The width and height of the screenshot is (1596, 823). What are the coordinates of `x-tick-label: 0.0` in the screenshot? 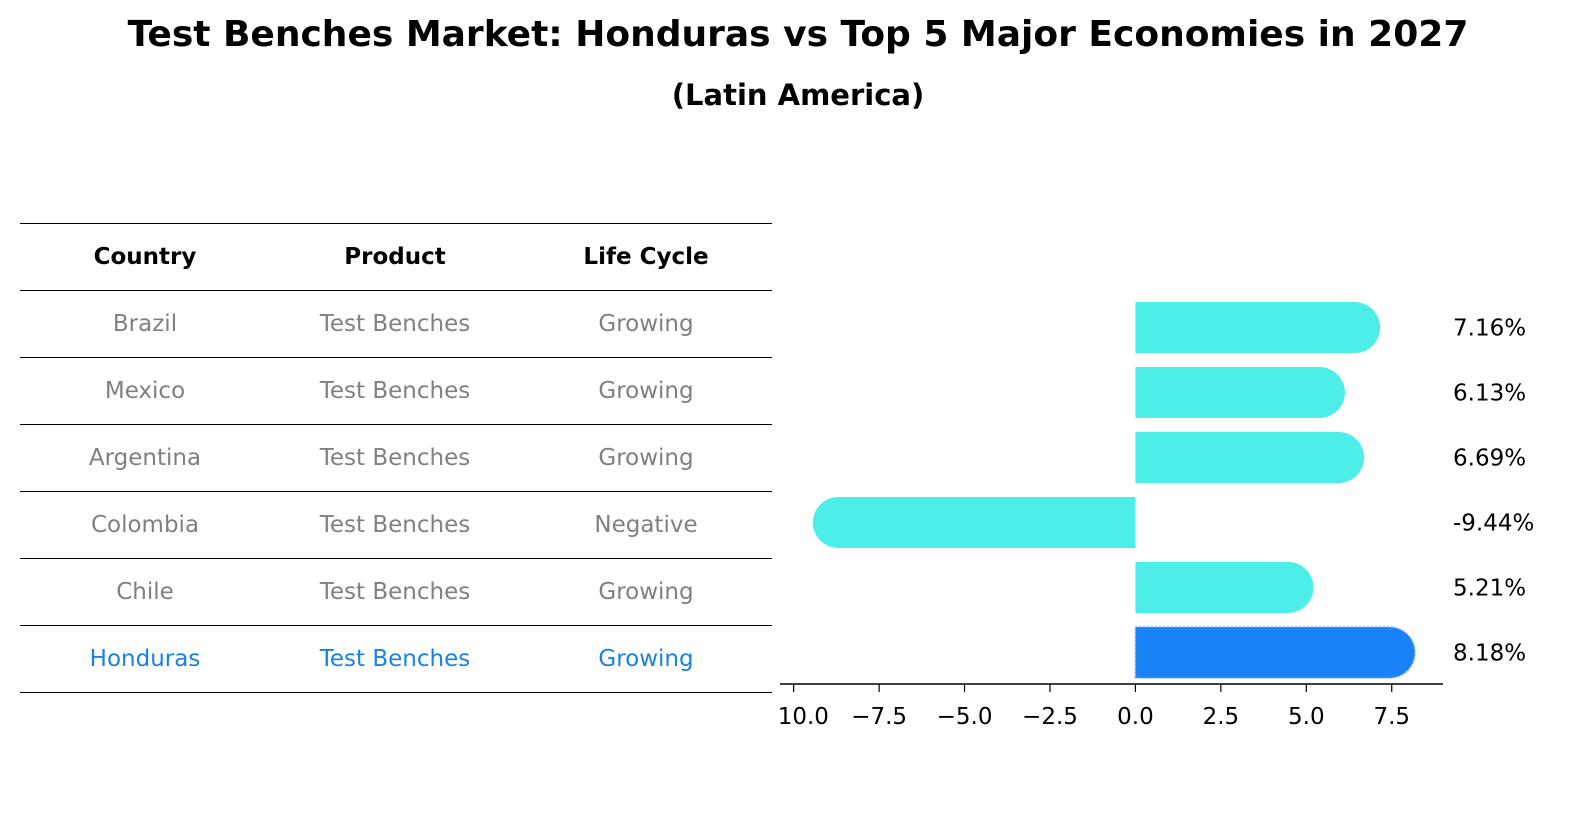 It's located at (1135, 717).